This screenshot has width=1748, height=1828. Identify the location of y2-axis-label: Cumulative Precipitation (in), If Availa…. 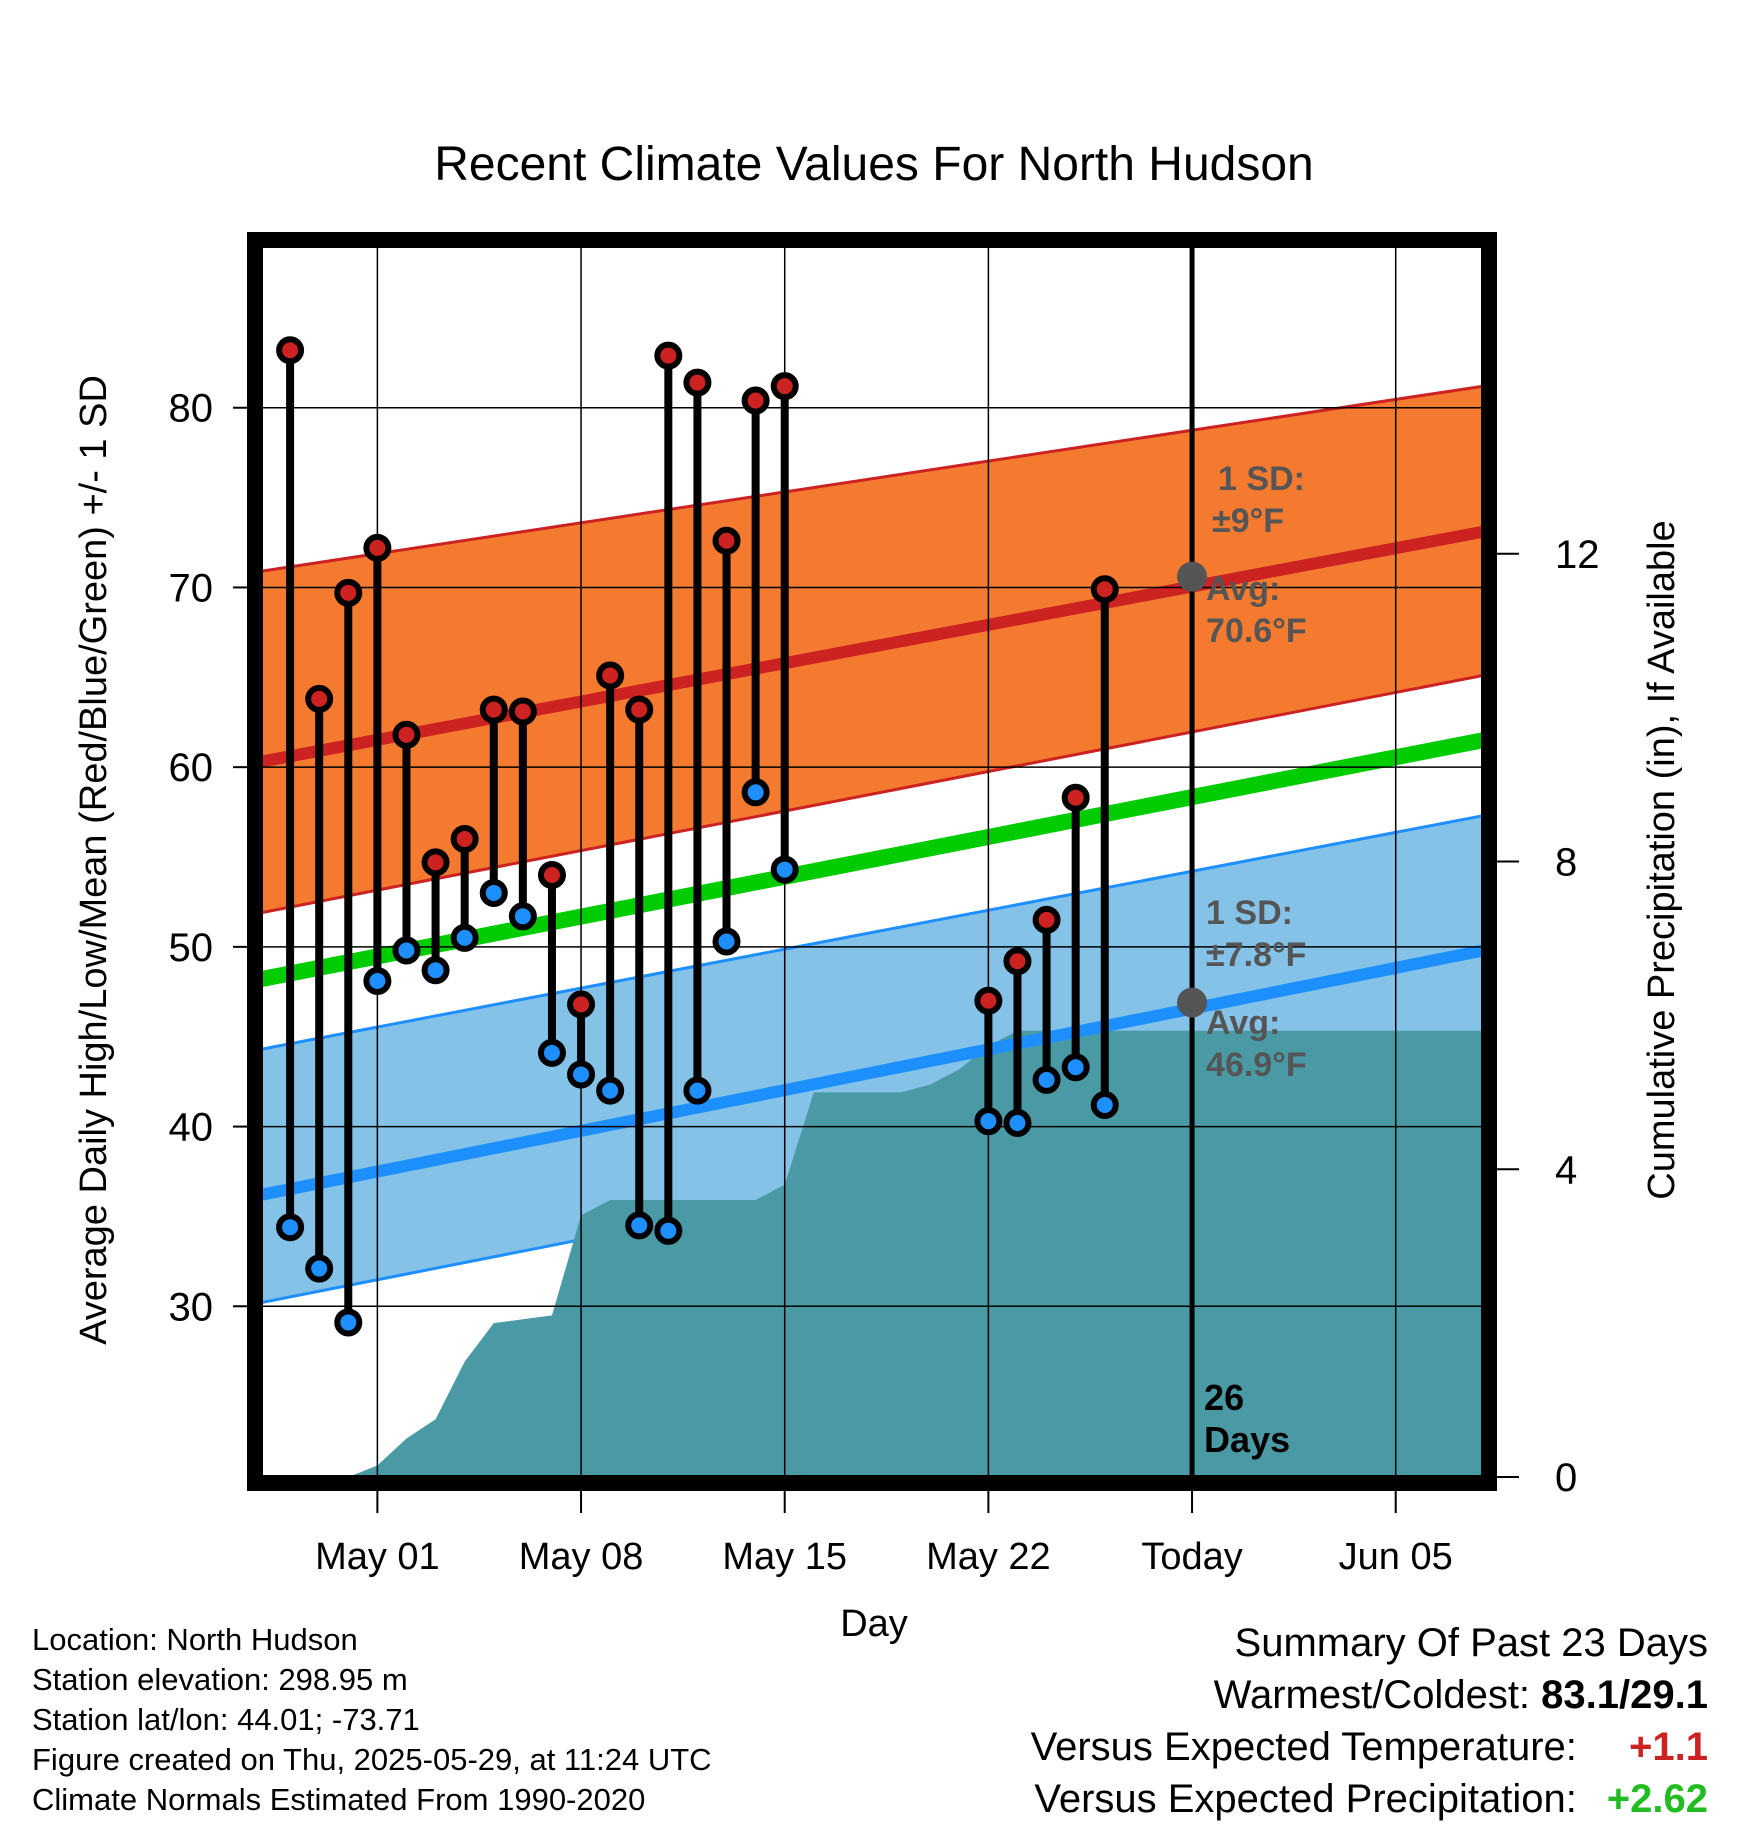
(1662, 859).